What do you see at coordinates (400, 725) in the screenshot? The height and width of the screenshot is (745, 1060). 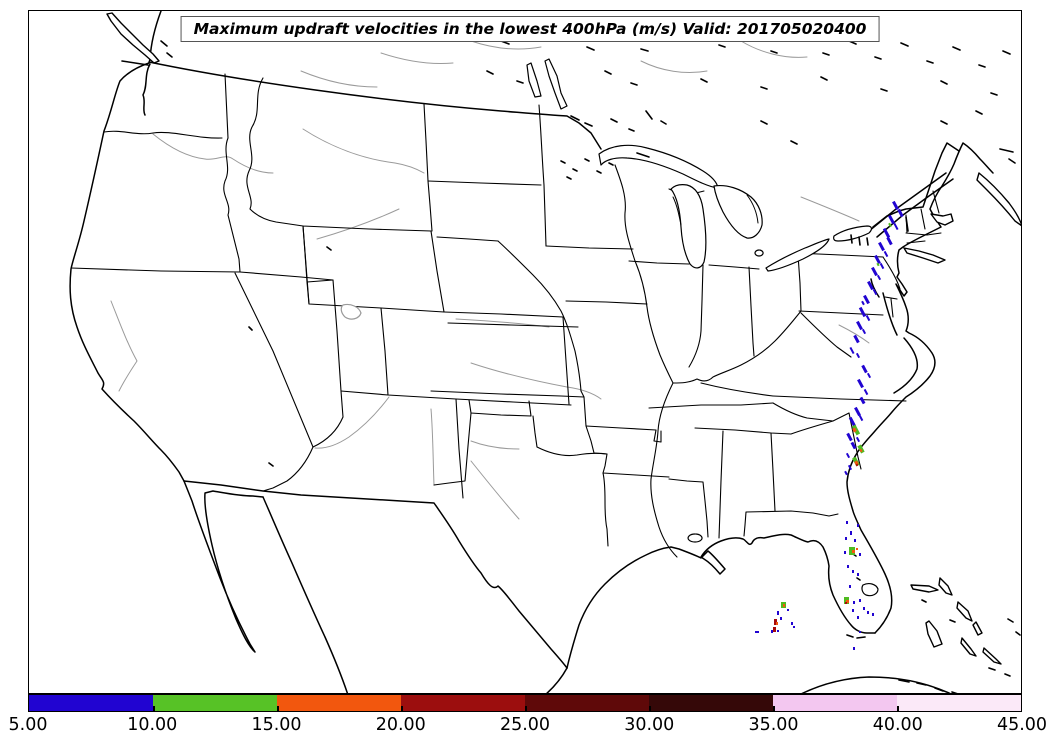 I see `colorbar-tick-label: 20.00` at bounding box center [400, 725].